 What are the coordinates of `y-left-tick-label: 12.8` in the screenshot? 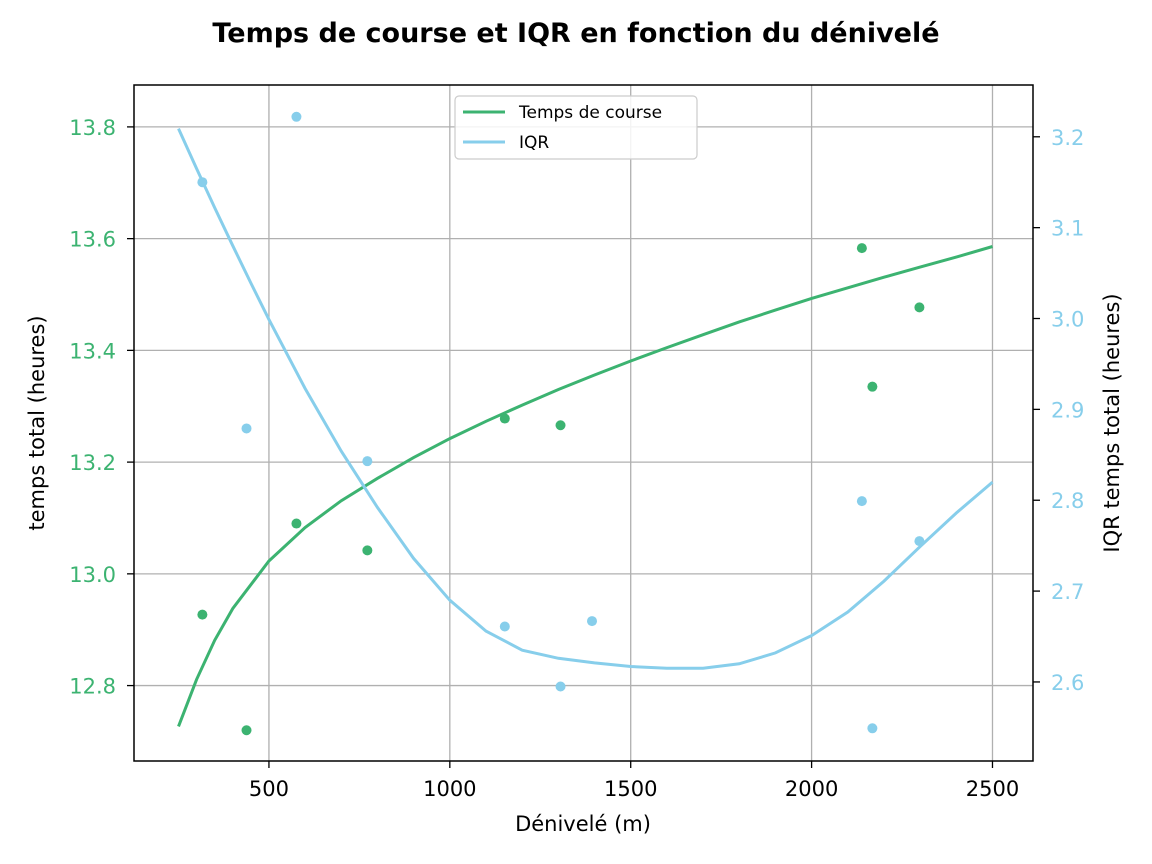 It's located at (92, 687).